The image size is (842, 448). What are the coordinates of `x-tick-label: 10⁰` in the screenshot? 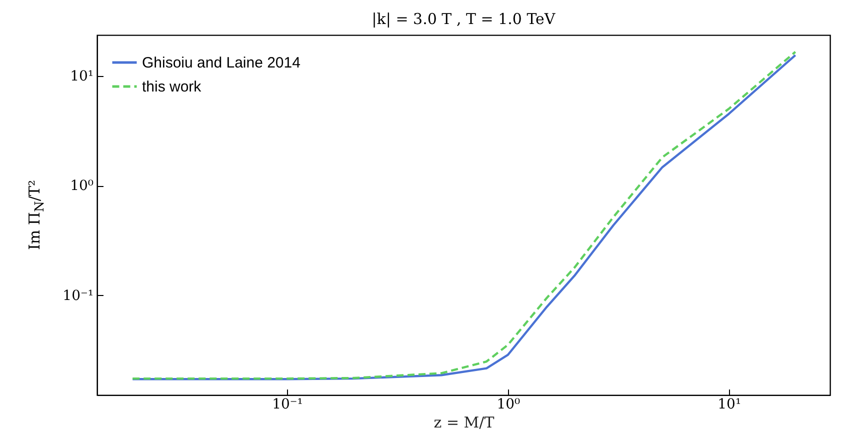 It's located at (508, 404).